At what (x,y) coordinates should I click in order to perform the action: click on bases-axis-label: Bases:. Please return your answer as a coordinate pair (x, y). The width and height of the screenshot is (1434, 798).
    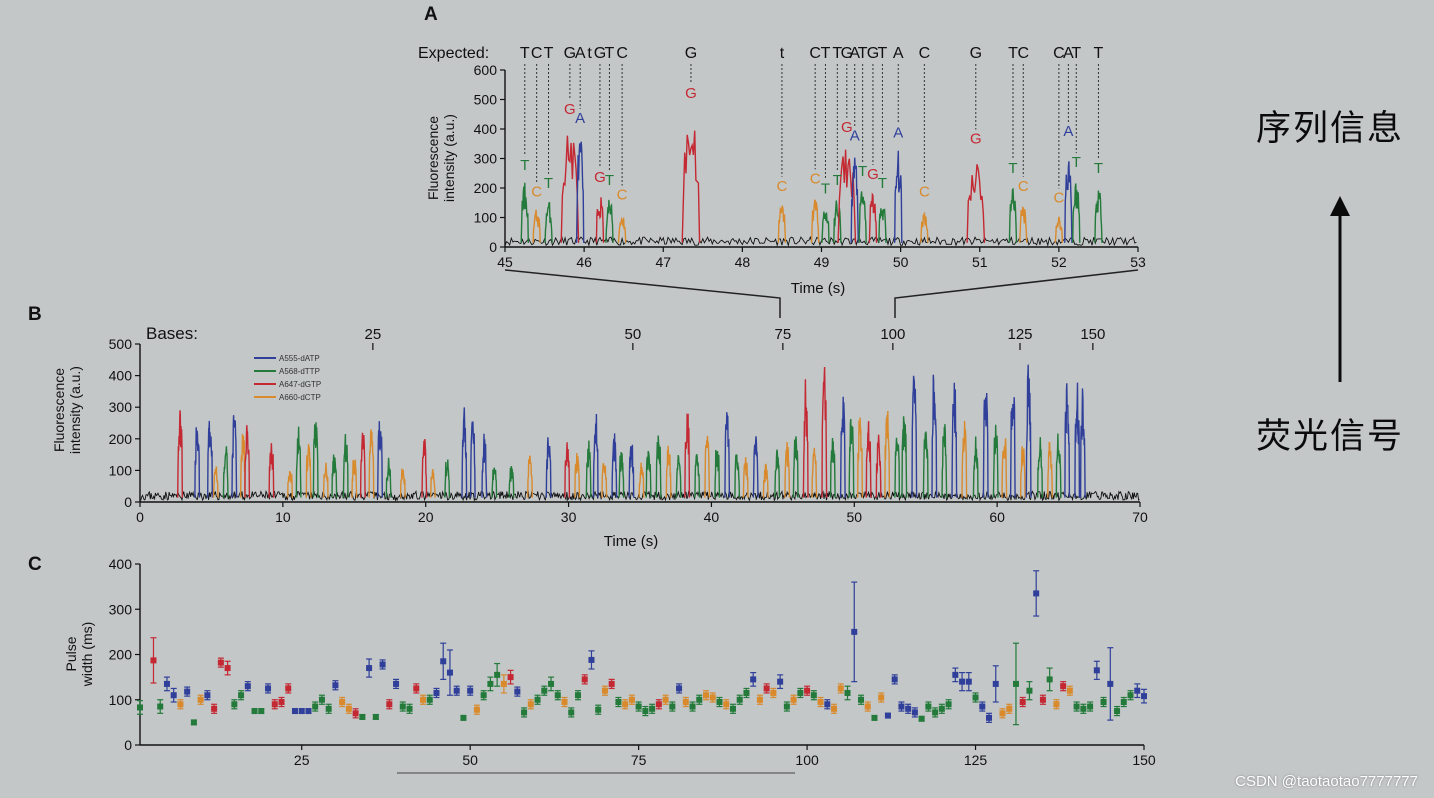
    Looking at the image, I should click on (172, 333).